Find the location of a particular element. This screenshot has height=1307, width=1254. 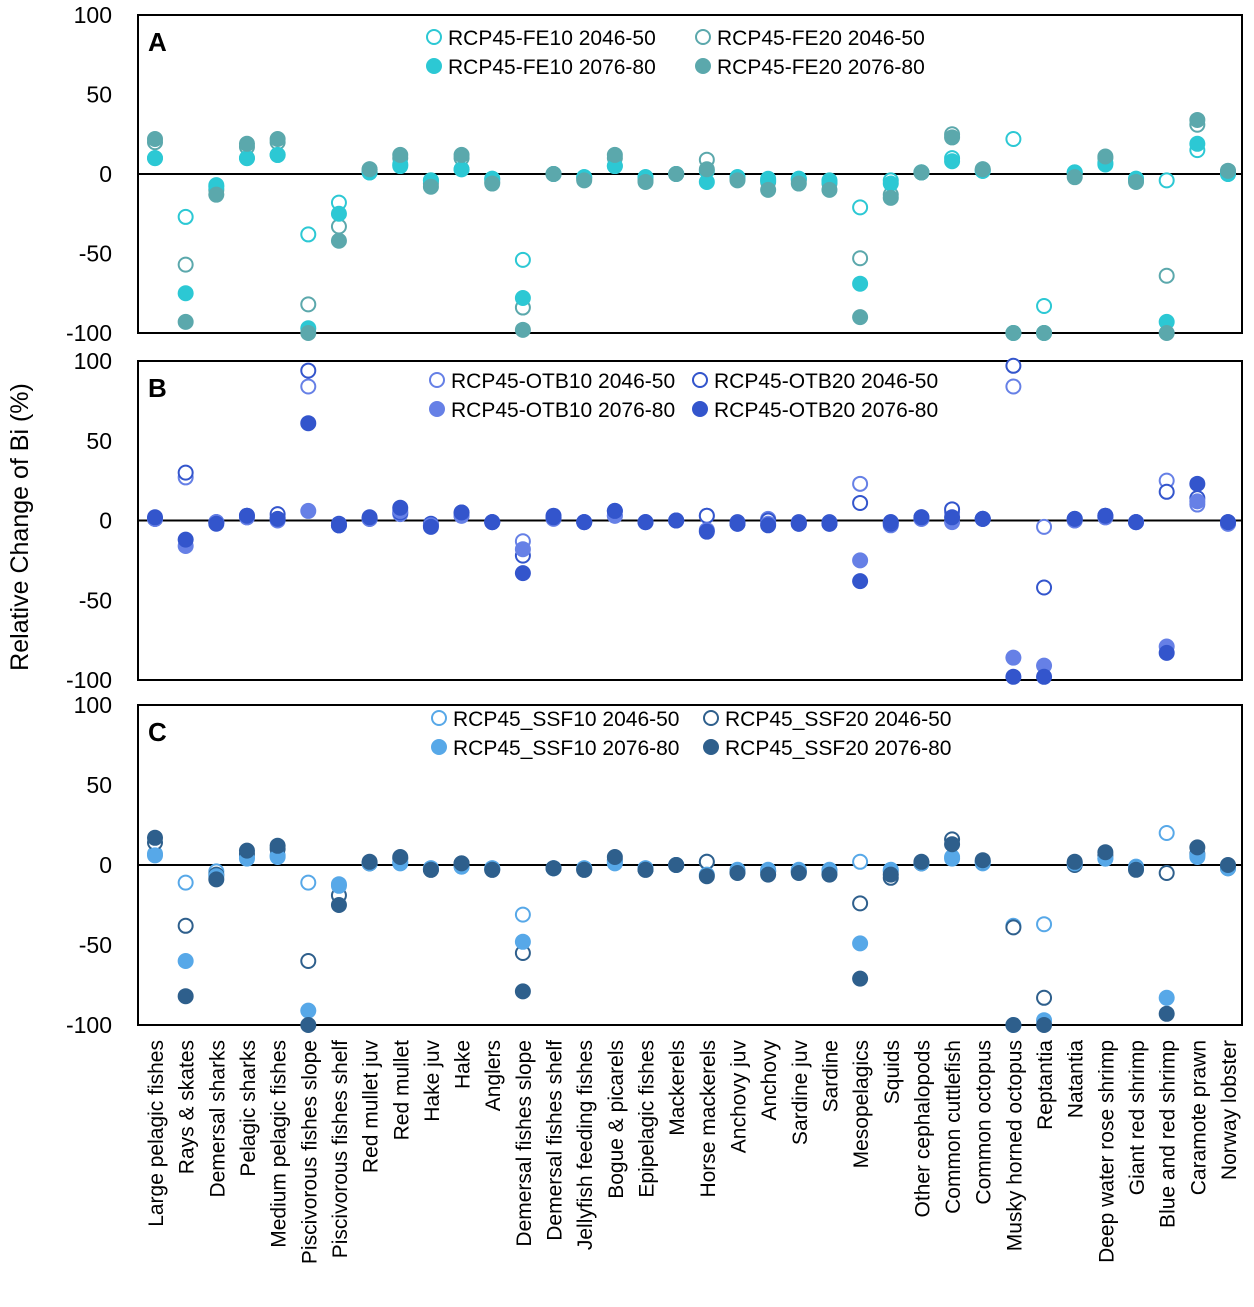

x-tick-label: Sardine is located at coordinates (830, 1076).